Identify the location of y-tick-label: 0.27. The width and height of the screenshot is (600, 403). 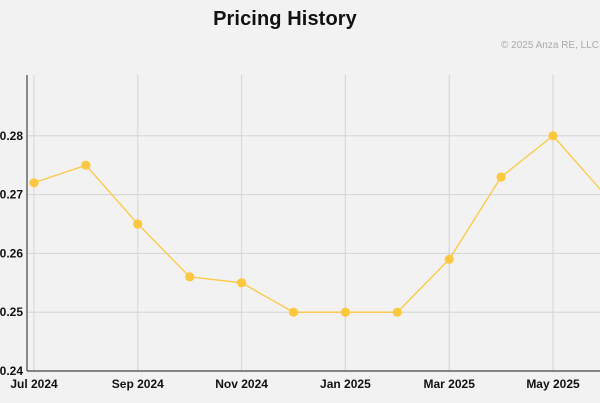
(11, 195).